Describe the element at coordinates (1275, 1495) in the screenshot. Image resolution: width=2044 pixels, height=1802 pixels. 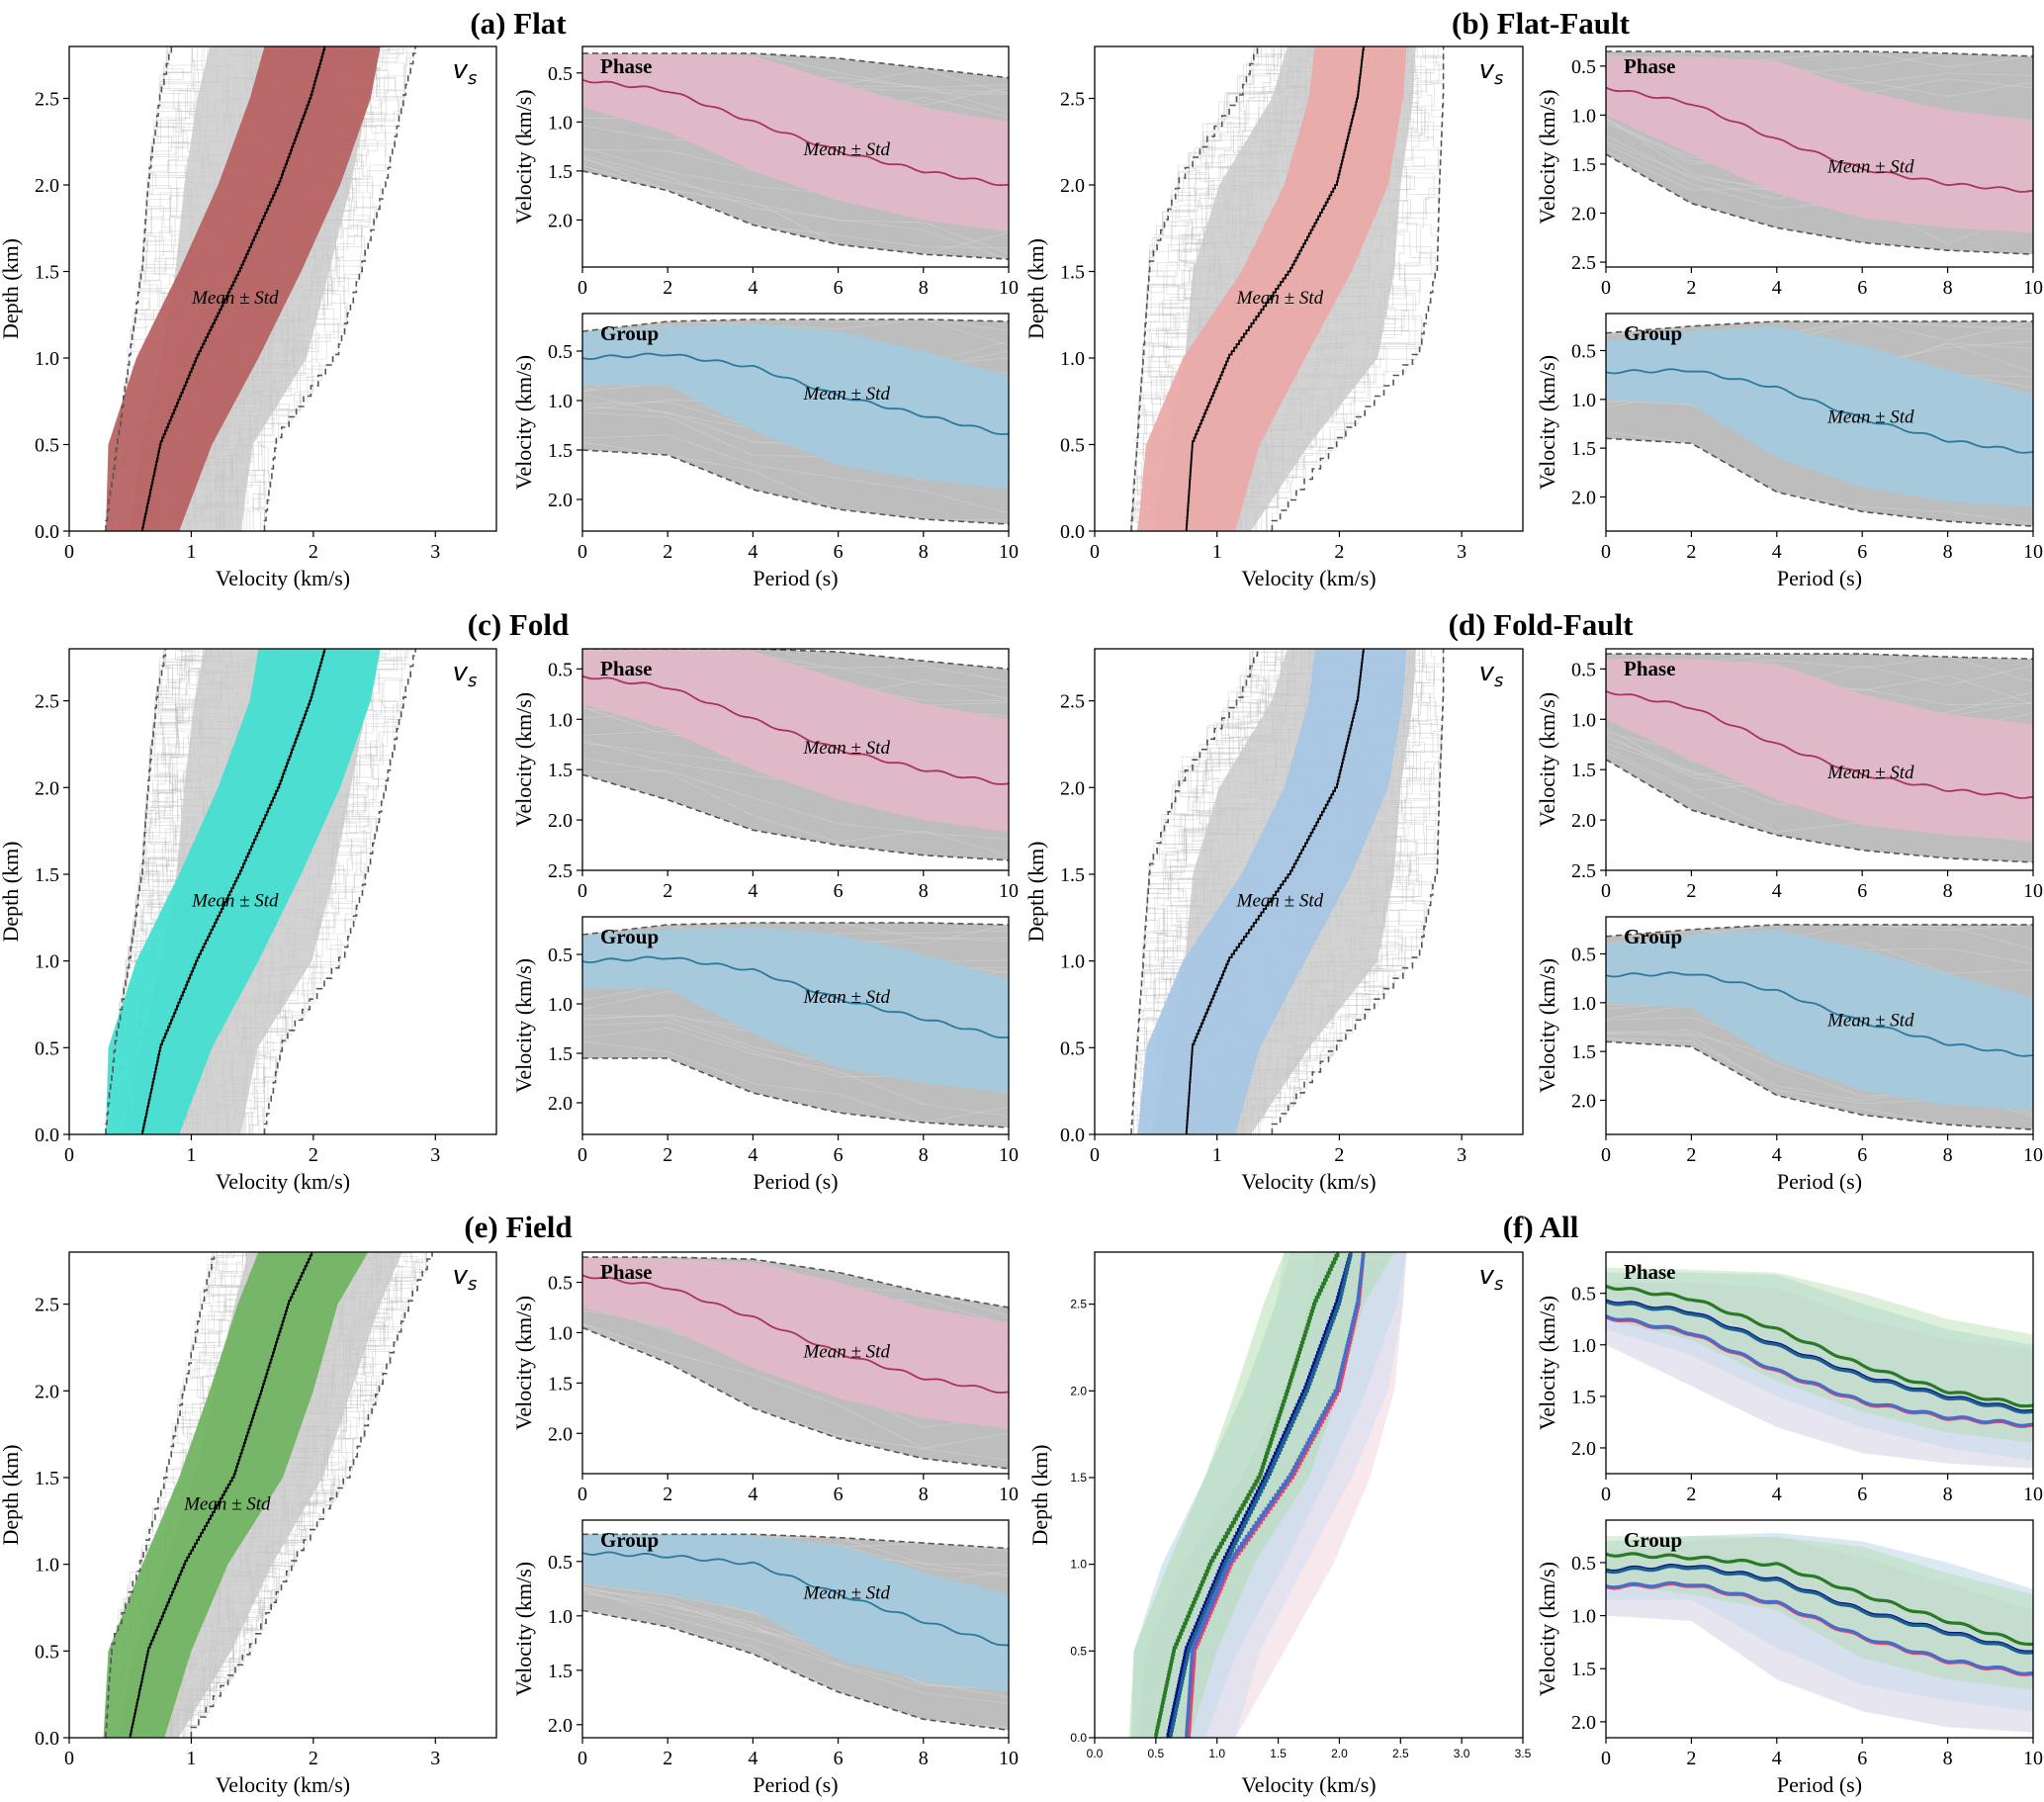
I see `mean-line-fold-fault` at that location.